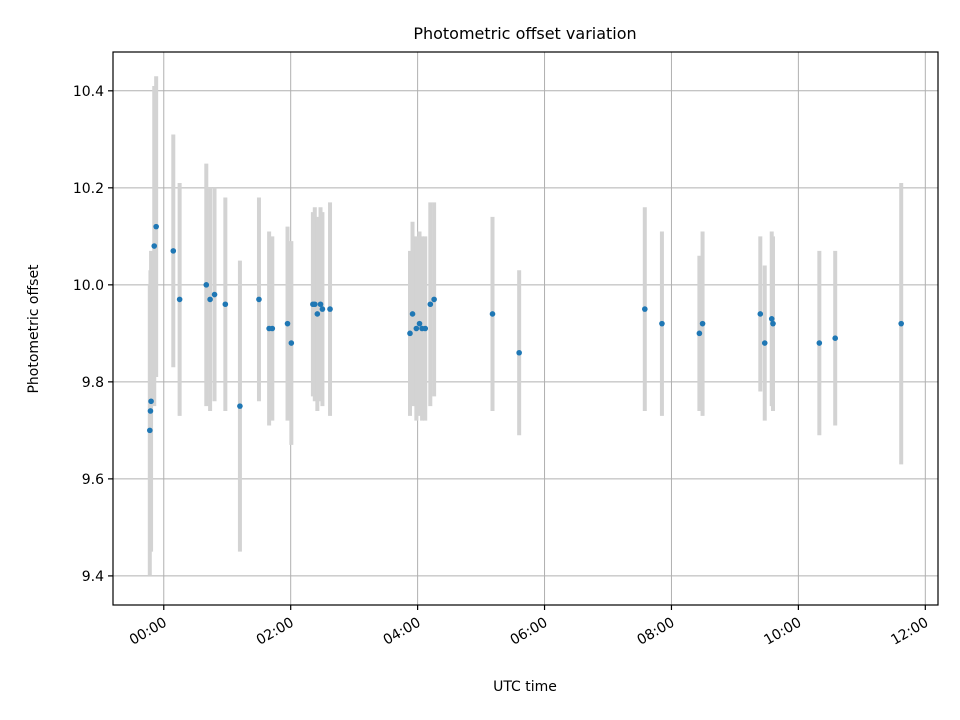 This screenshot has width=960, height=720. What do you see at coordinates (93, 334) in the screenshot?
I see `y-axis-ticks: 9.4 9.6 9.8 10.0 10.2 10.4` at bounding box center [93, 334].